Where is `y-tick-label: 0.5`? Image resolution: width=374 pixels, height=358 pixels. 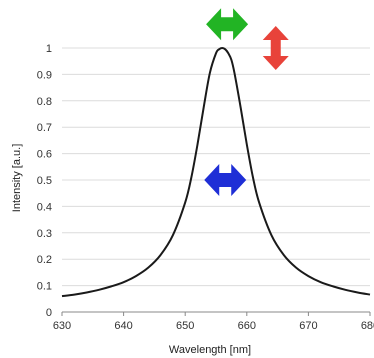
y-tick-label: 0.5 is located at coordinates (44, 181).